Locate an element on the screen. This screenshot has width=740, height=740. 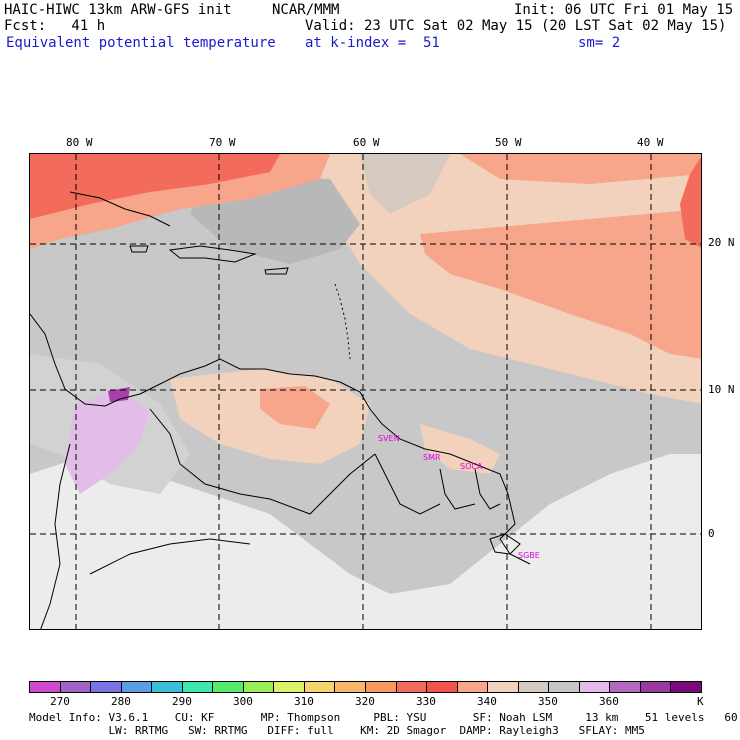
colorbar-label-310: 310 is located at coordinates (304, 701).